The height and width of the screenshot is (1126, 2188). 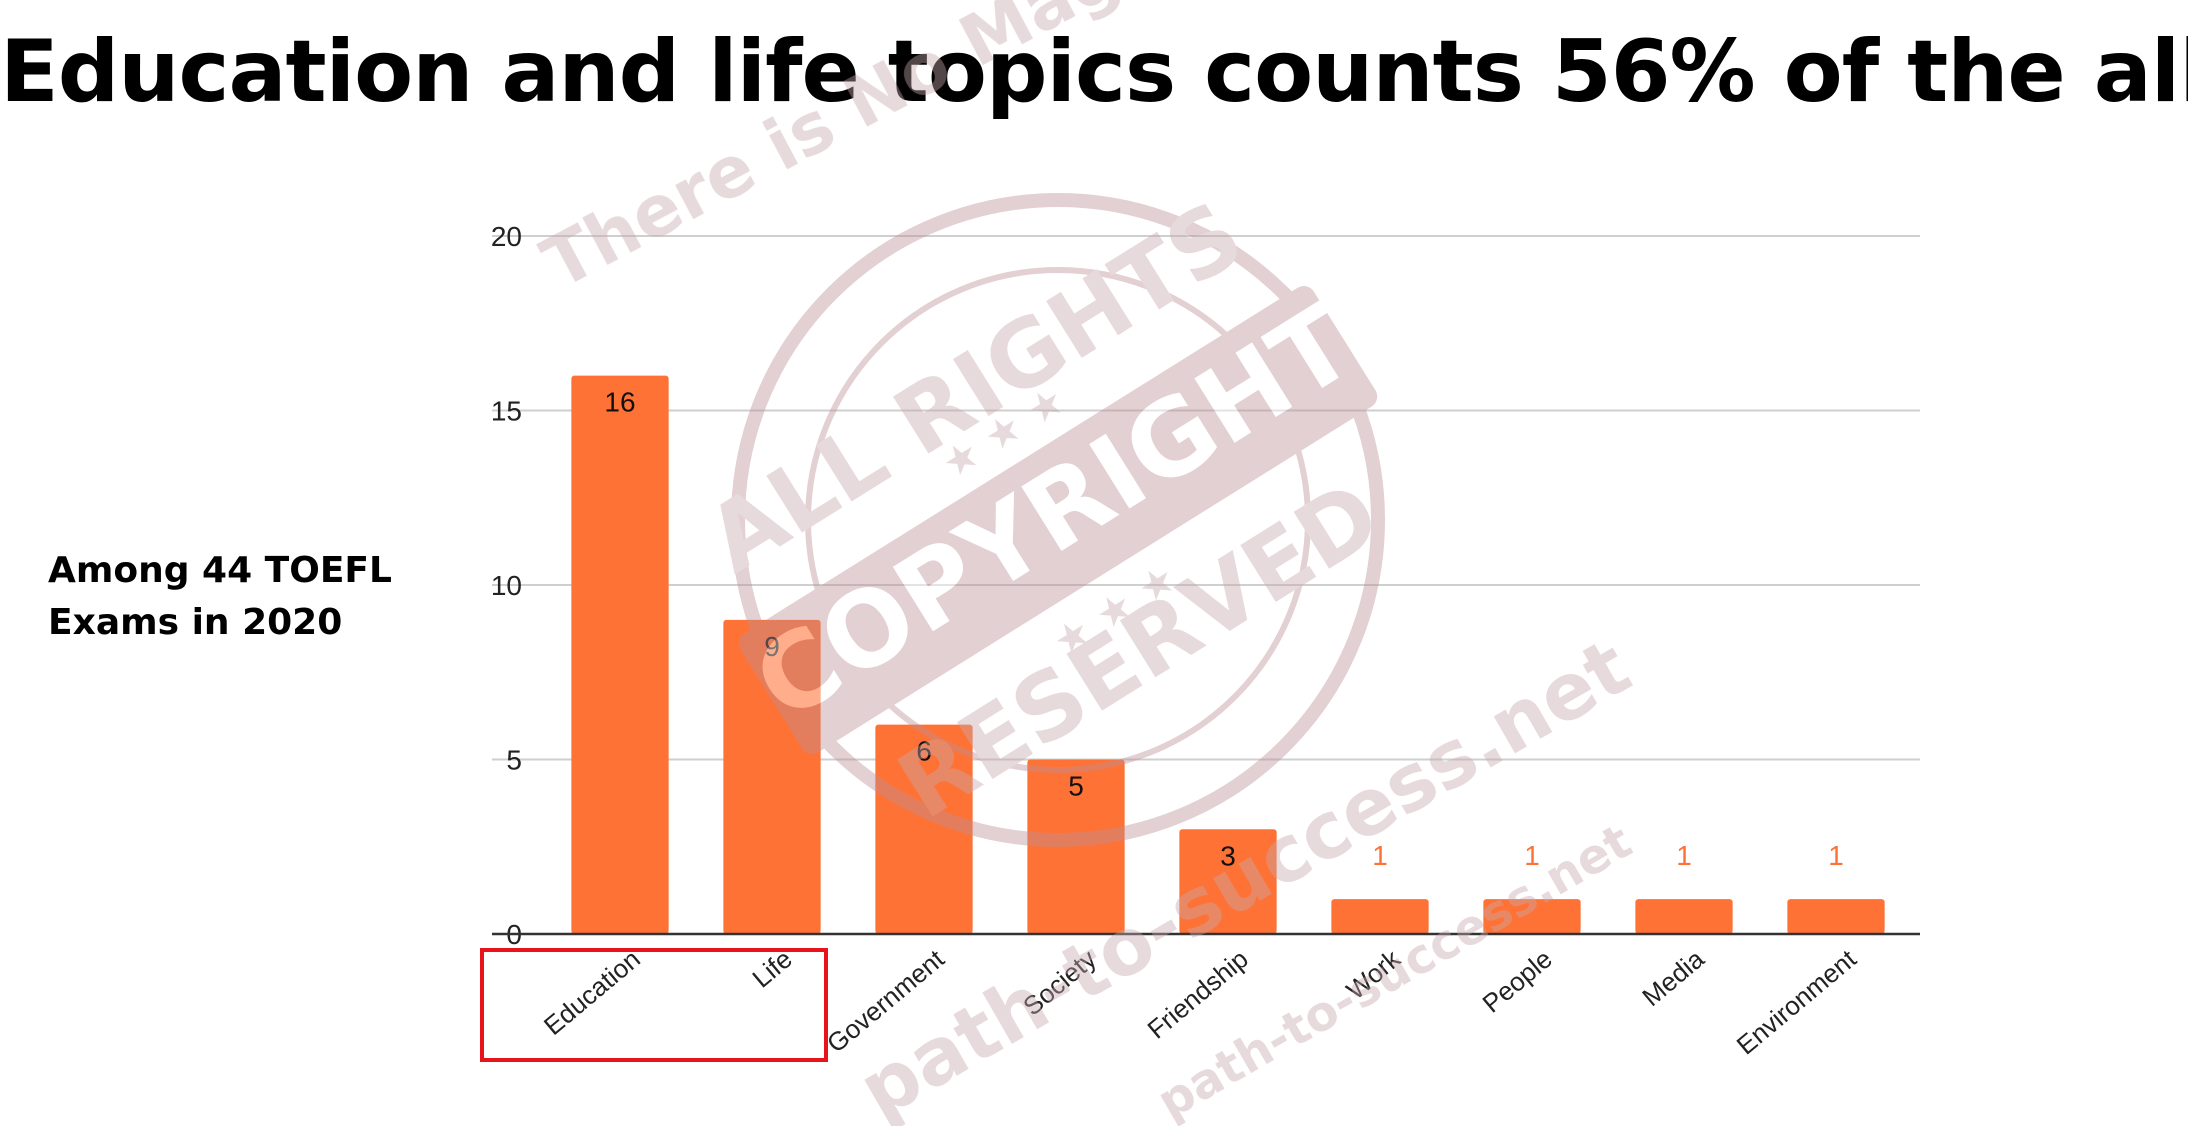 I want to click on x-category-label: Education, so click(x=592, y=992).